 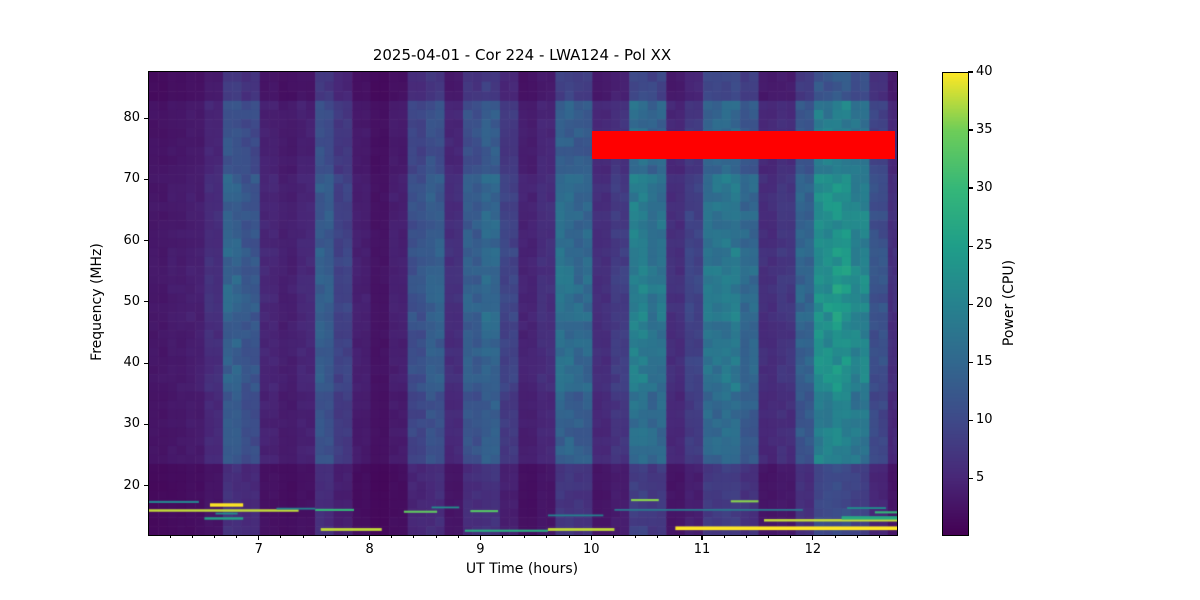 What do you see at coordinates (131, 363) in the screenshot?
I see `y-tick-label: 40` at bounding box center [131, 363].